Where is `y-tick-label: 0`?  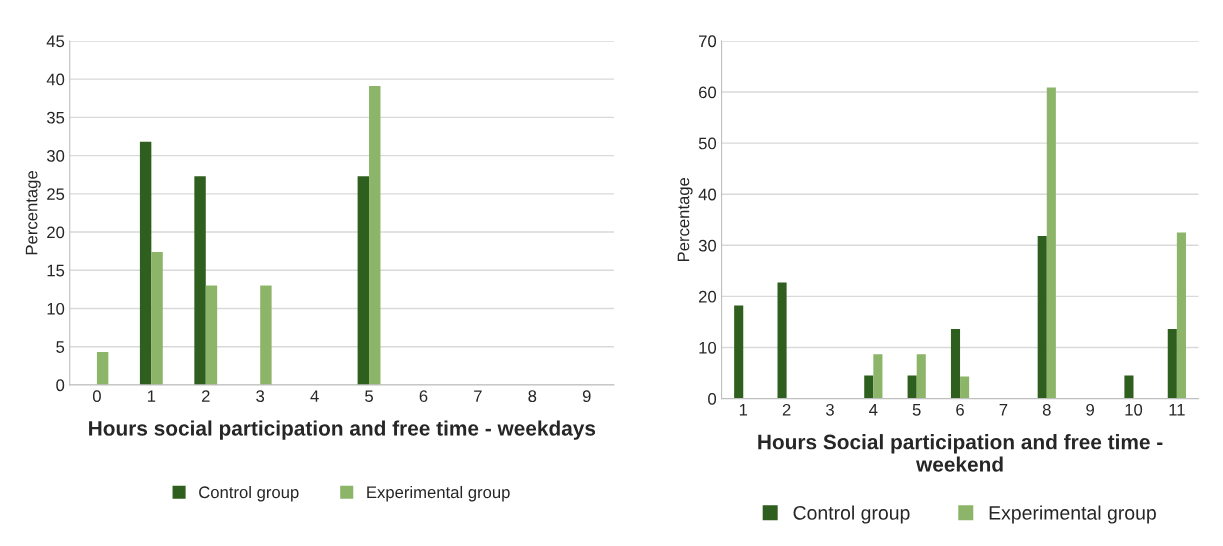 y-tick-label: 0 is located at coordinates (60, 385).